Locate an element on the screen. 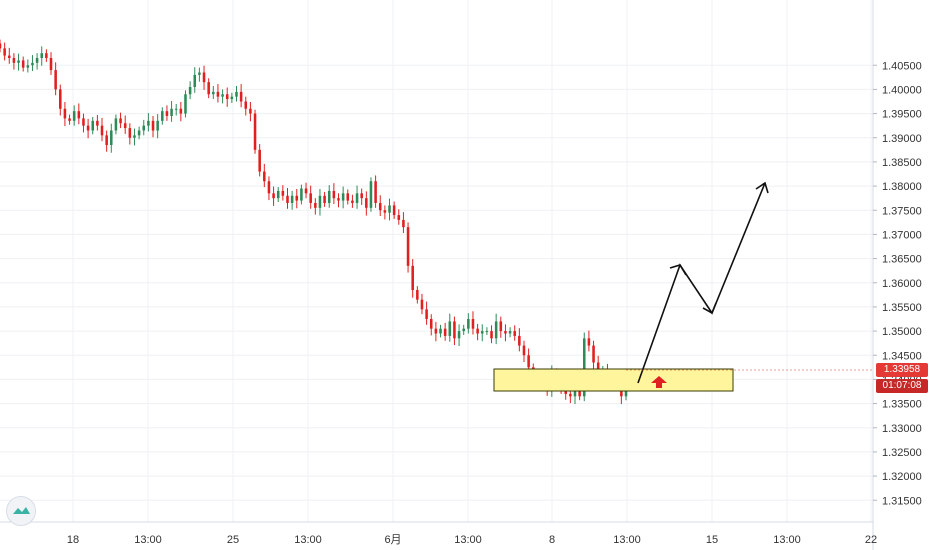 Image resolution: width=932 pixels, height=550 pixels. price-tick-label: 1.40000 is located at coordinates (902, 90).